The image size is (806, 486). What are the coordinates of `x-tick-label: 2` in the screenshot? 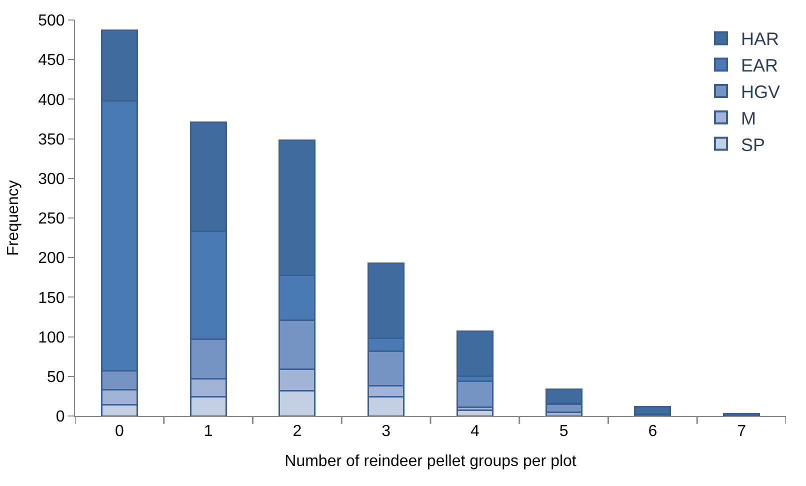 It's located at (297, 431).